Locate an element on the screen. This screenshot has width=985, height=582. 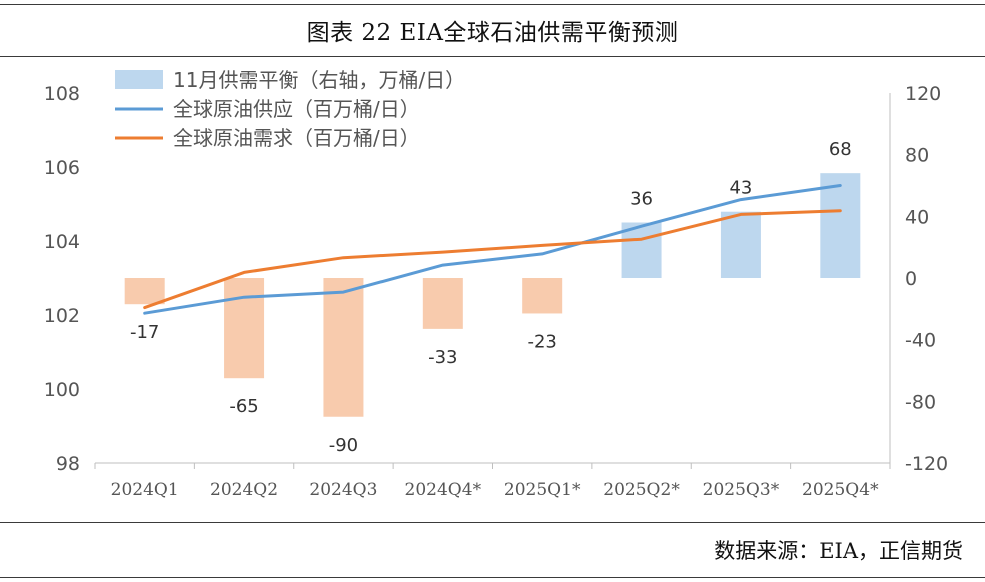
legend-bar-label: 11月供需平衡（右轴，万桶/日） is located at coordinates (319, 80).